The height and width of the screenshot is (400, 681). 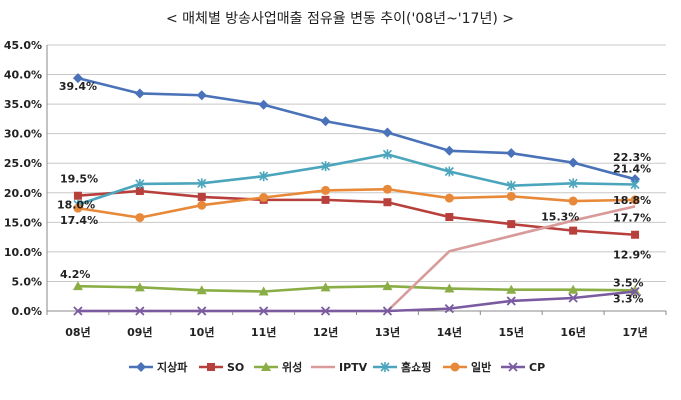 What do you see at coordinates (172, 367) in the screenshot?
I see `legend-label: 지상파` at bounding box center [172, 367].